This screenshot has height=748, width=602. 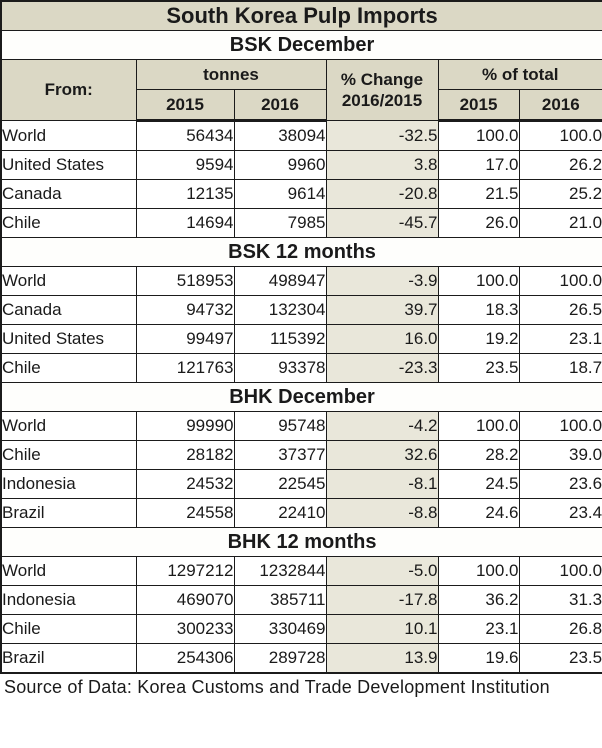 I want to click on section-heading: BSK 12 months, so click(x=301, y=252).